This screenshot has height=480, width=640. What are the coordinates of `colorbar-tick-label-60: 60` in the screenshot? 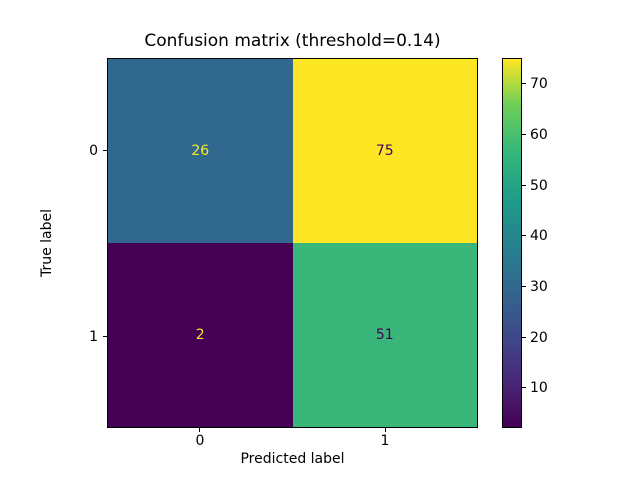 It's located at (539, 135).